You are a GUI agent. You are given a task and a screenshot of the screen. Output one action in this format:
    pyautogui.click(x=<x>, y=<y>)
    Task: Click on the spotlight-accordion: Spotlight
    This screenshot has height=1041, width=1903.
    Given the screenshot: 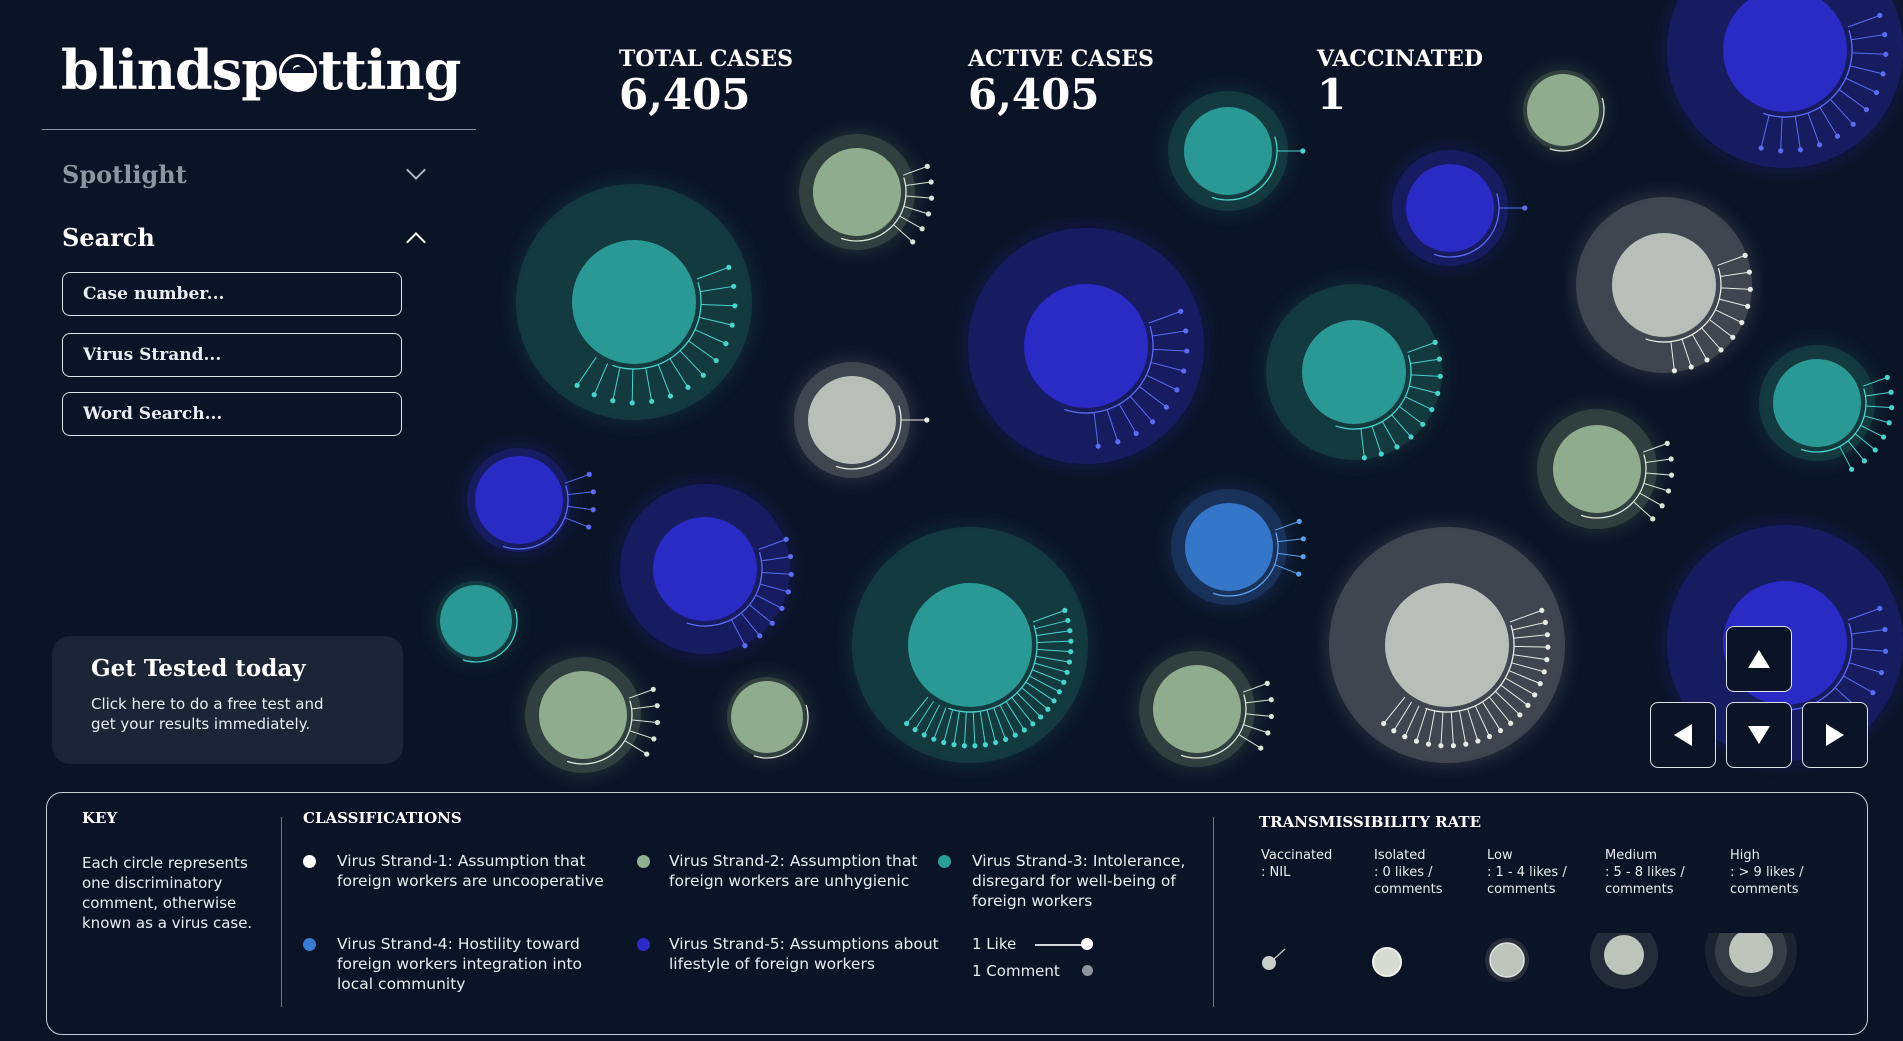 What is the action you would take?
    pyautogui.click(x=124, y=174)
    